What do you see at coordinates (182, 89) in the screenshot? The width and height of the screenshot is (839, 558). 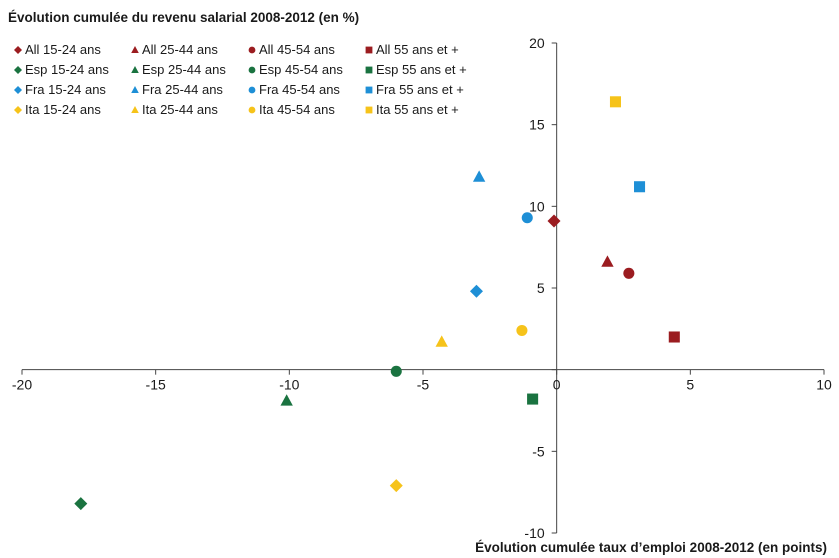 I see `legend-label: Fra 25-44 ans` at bounding box center [182, 89].